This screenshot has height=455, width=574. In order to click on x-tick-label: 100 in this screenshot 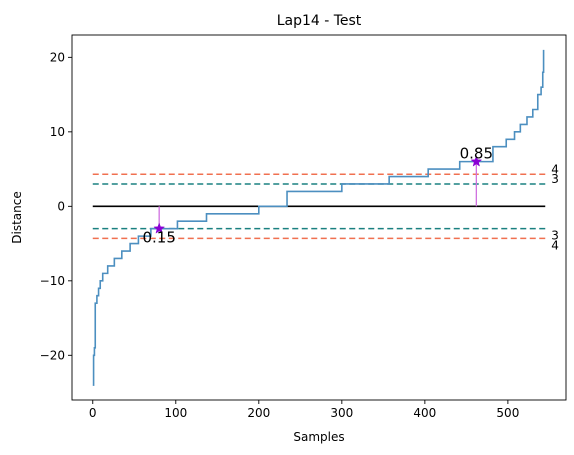, I will do `click(175, 413)`.